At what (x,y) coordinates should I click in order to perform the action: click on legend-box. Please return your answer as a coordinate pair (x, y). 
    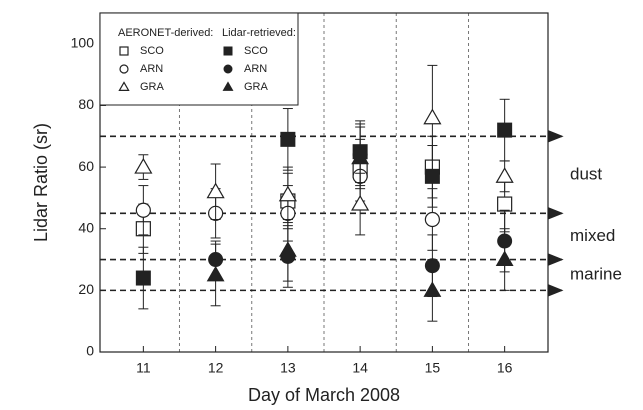
    Looking at the image, I should click on (199, 59).